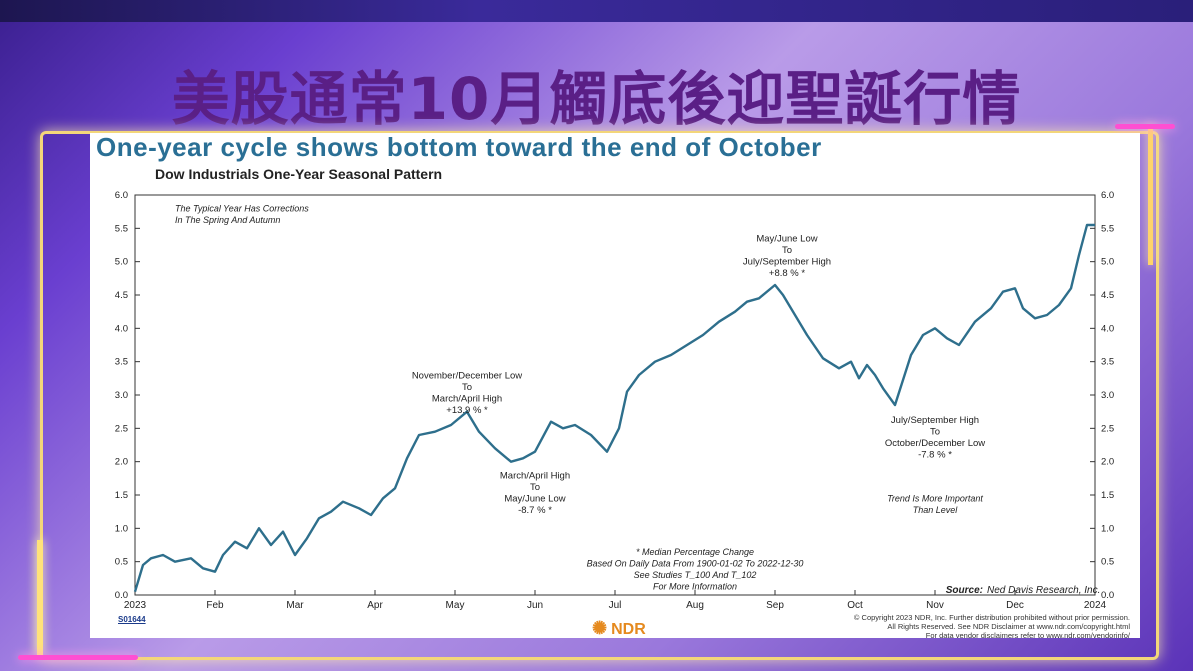 Image resolution: width=1193 pixels, height=671 pixels. What do you see at coordinates (121, 228) in the screenshot?
I see `y-tick-label-left: 5.5` at bounding box center [121, 228].